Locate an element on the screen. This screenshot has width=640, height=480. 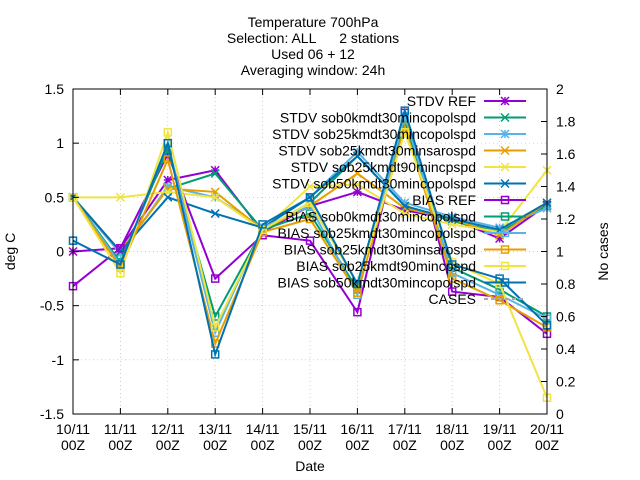
chart-title-line: Selection: ALL 2 stations is located at coordinates (313, 38).